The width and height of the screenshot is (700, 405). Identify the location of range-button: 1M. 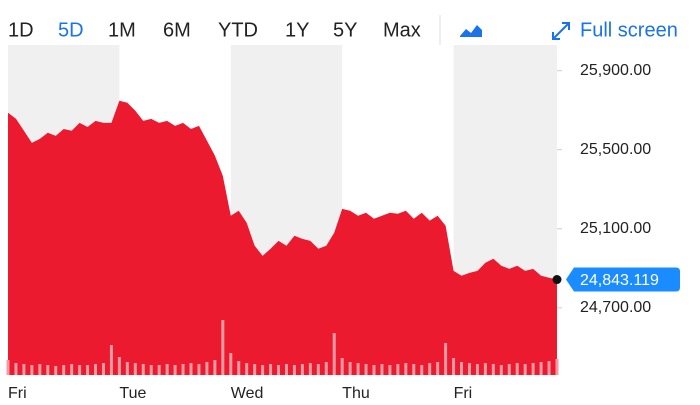
(122, 30).